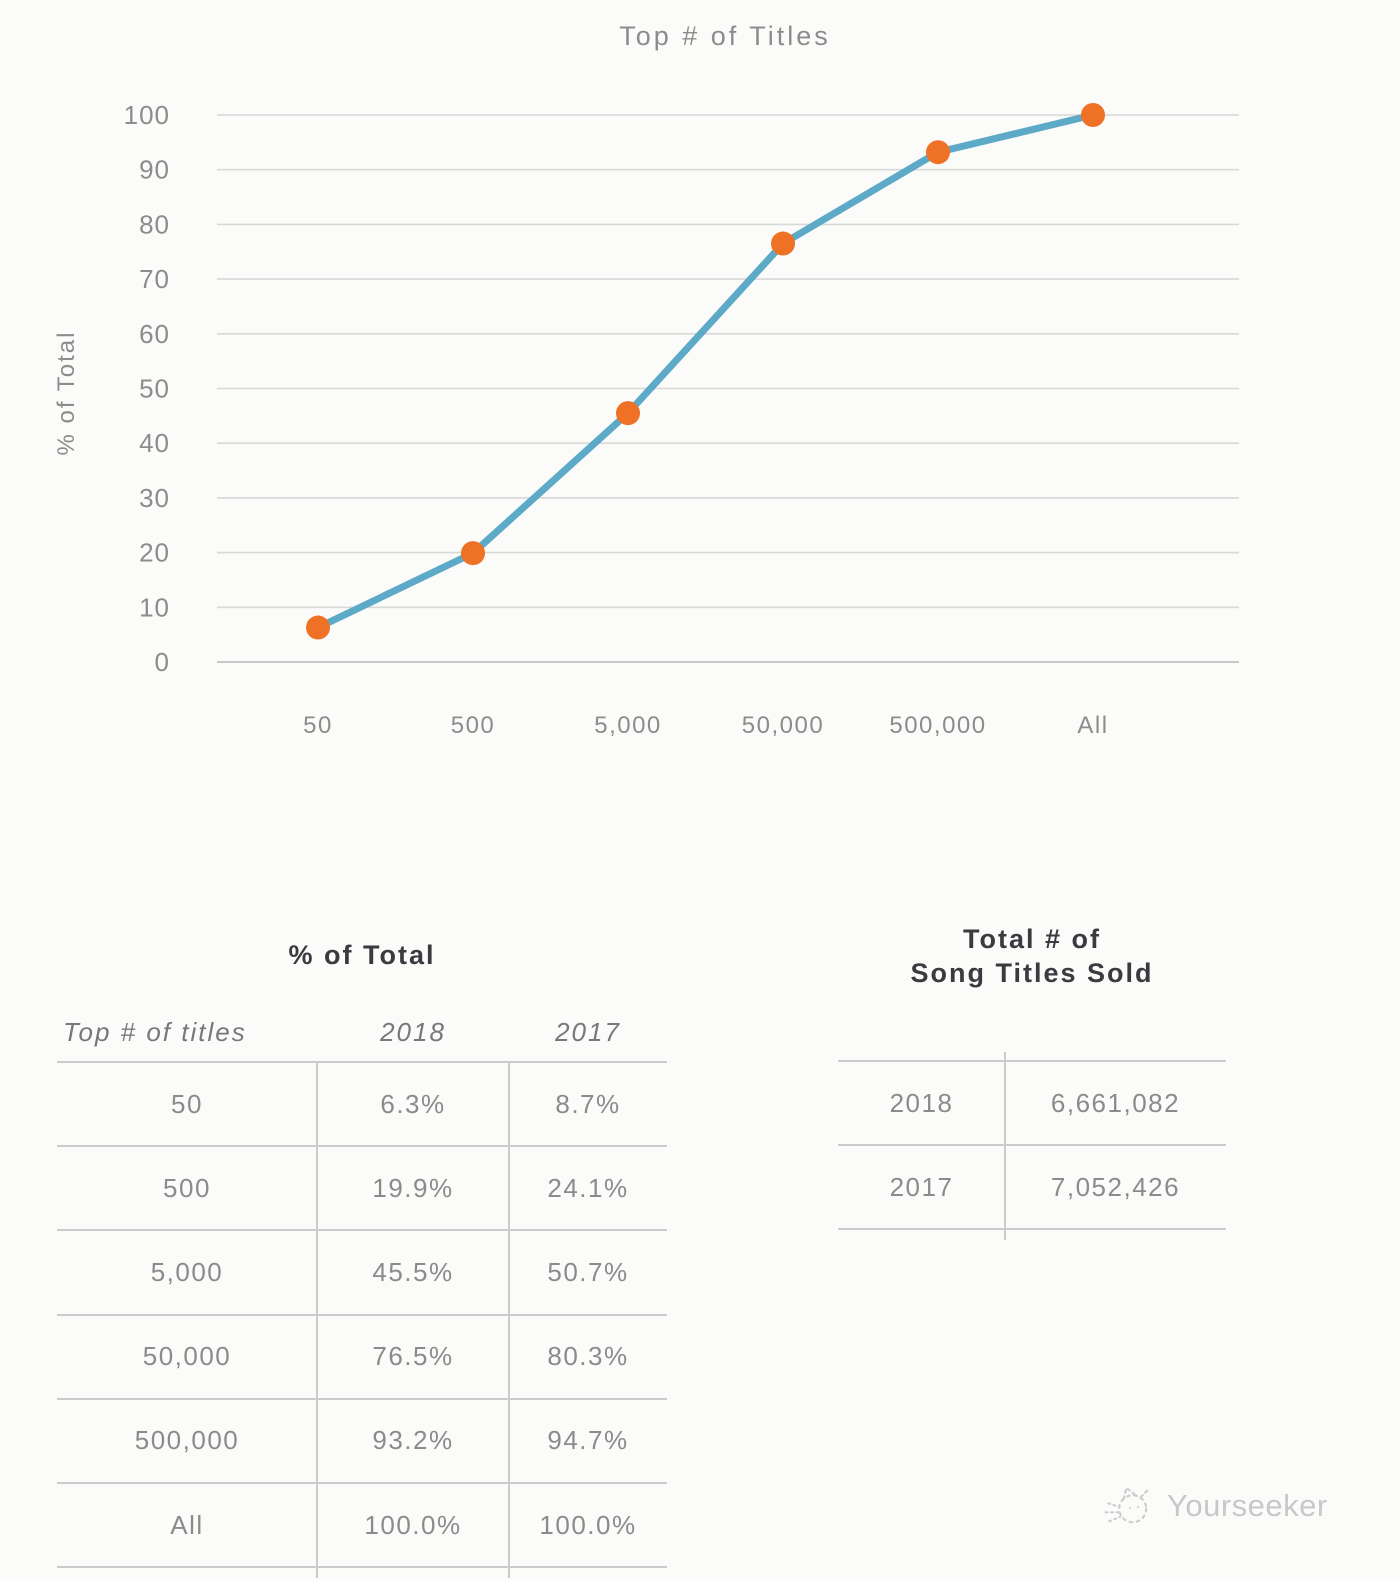 The width and height of the screenshot is (1400, 1580). I want to click on table-cell: 5,000, so click(187, 1271).